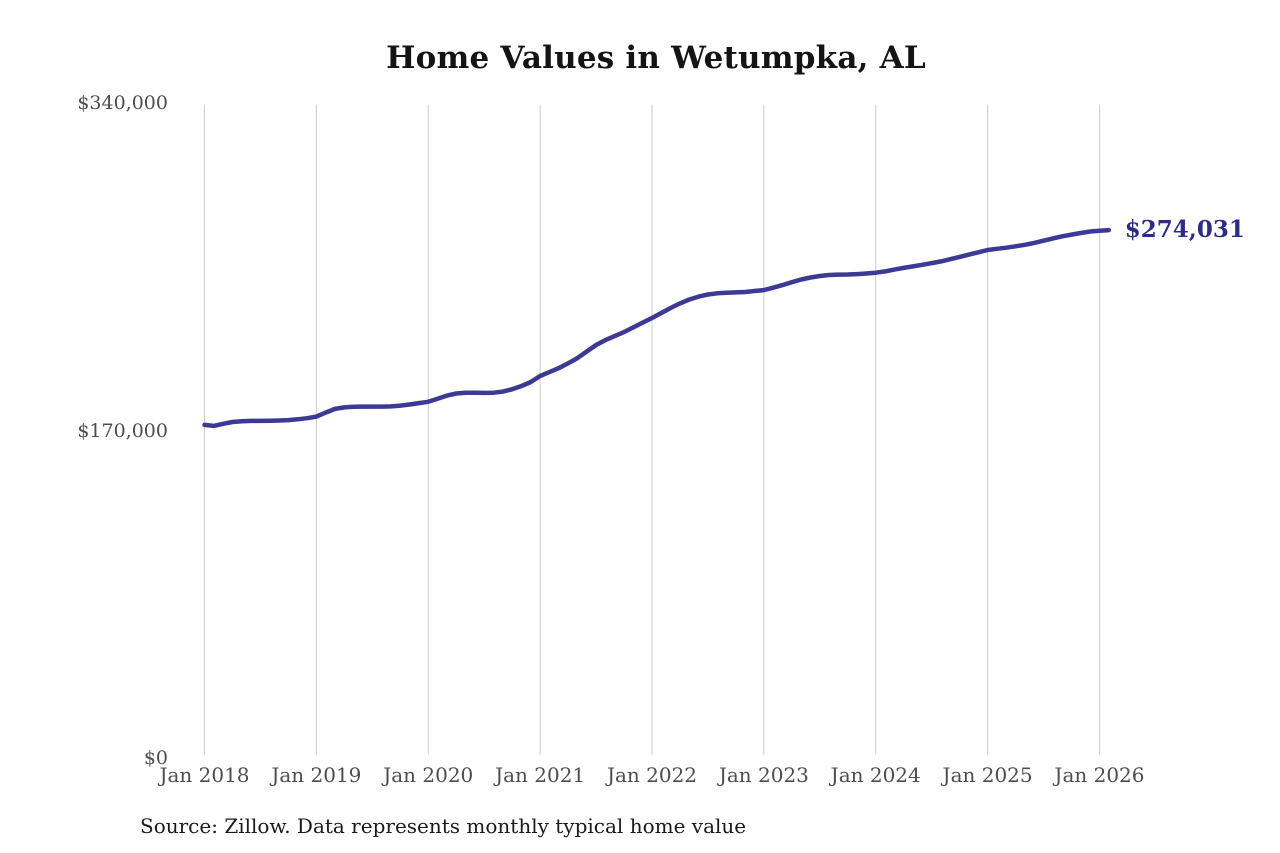 The height and width of the screenshot is (853, 1280). What do you see at coordinates (875, 775) in the screenshot?
I see `x-tick-label: Jan 2024` at bounding box center [875, 775].